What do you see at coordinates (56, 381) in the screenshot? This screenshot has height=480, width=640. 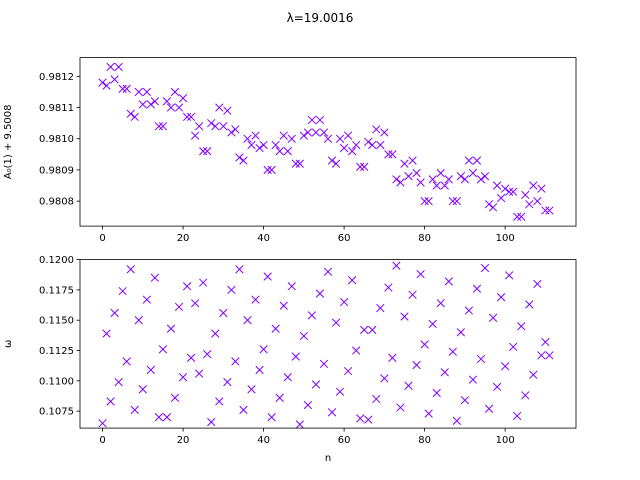 I see `y-tick-label: 0.1100` at bounding box center [56, 381].